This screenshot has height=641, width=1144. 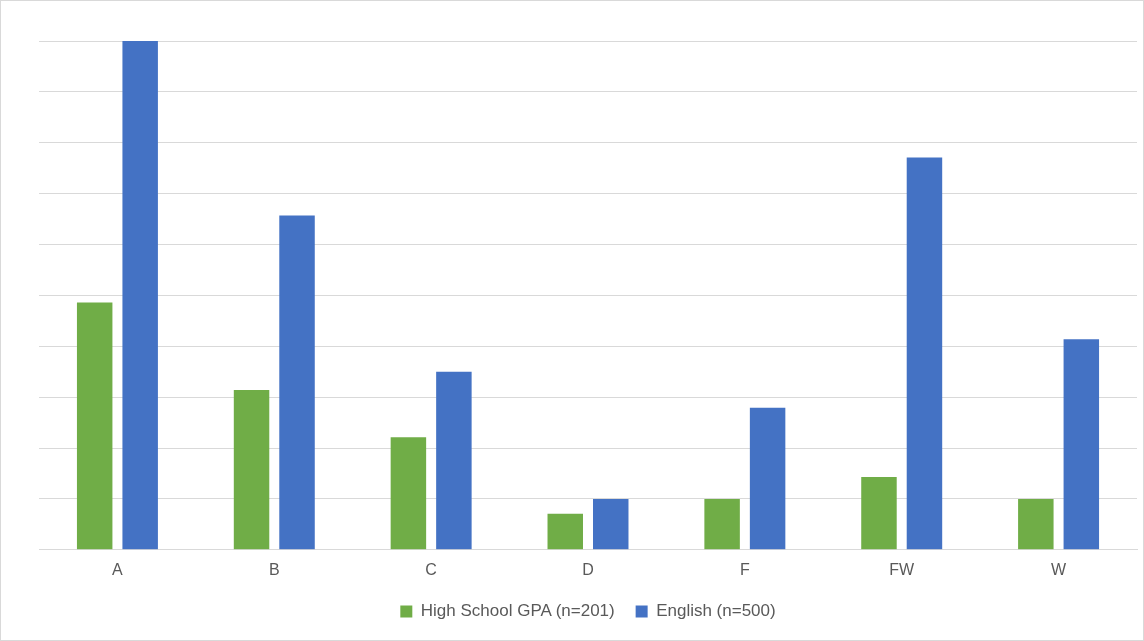 I want to click on x-tick-label: A, so click(x=118, y=569).